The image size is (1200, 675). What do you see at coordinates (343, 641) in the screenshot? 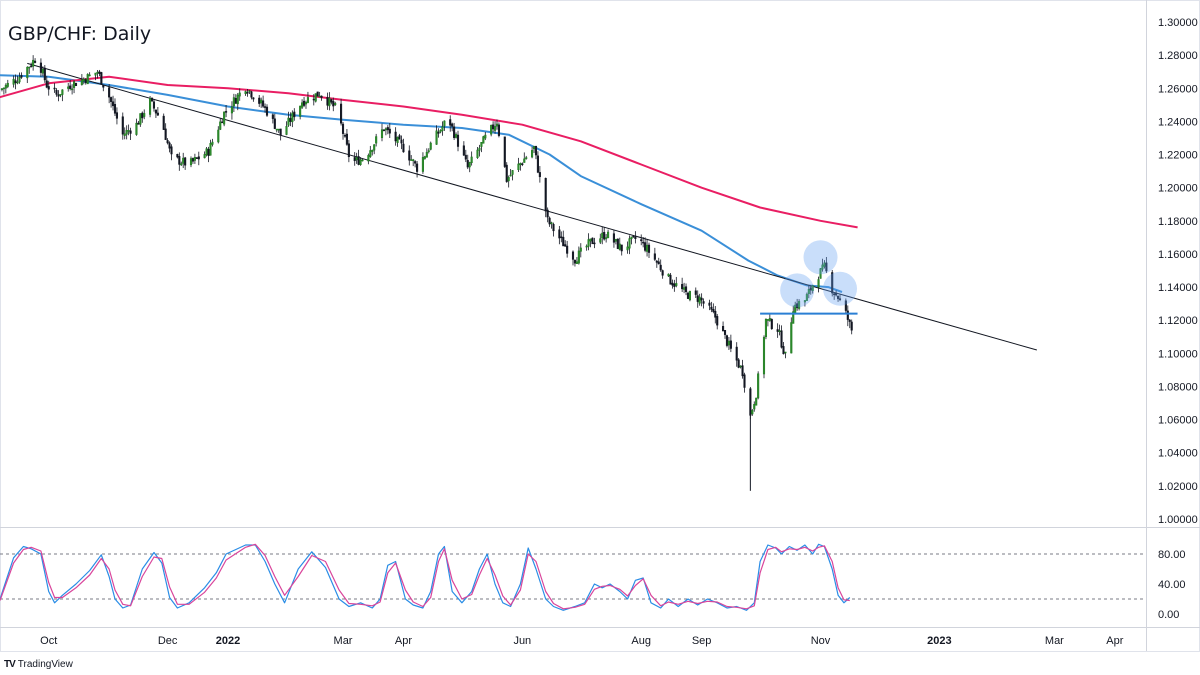
I see `time-tick-label: Mar` at bounding box center [343, 641].